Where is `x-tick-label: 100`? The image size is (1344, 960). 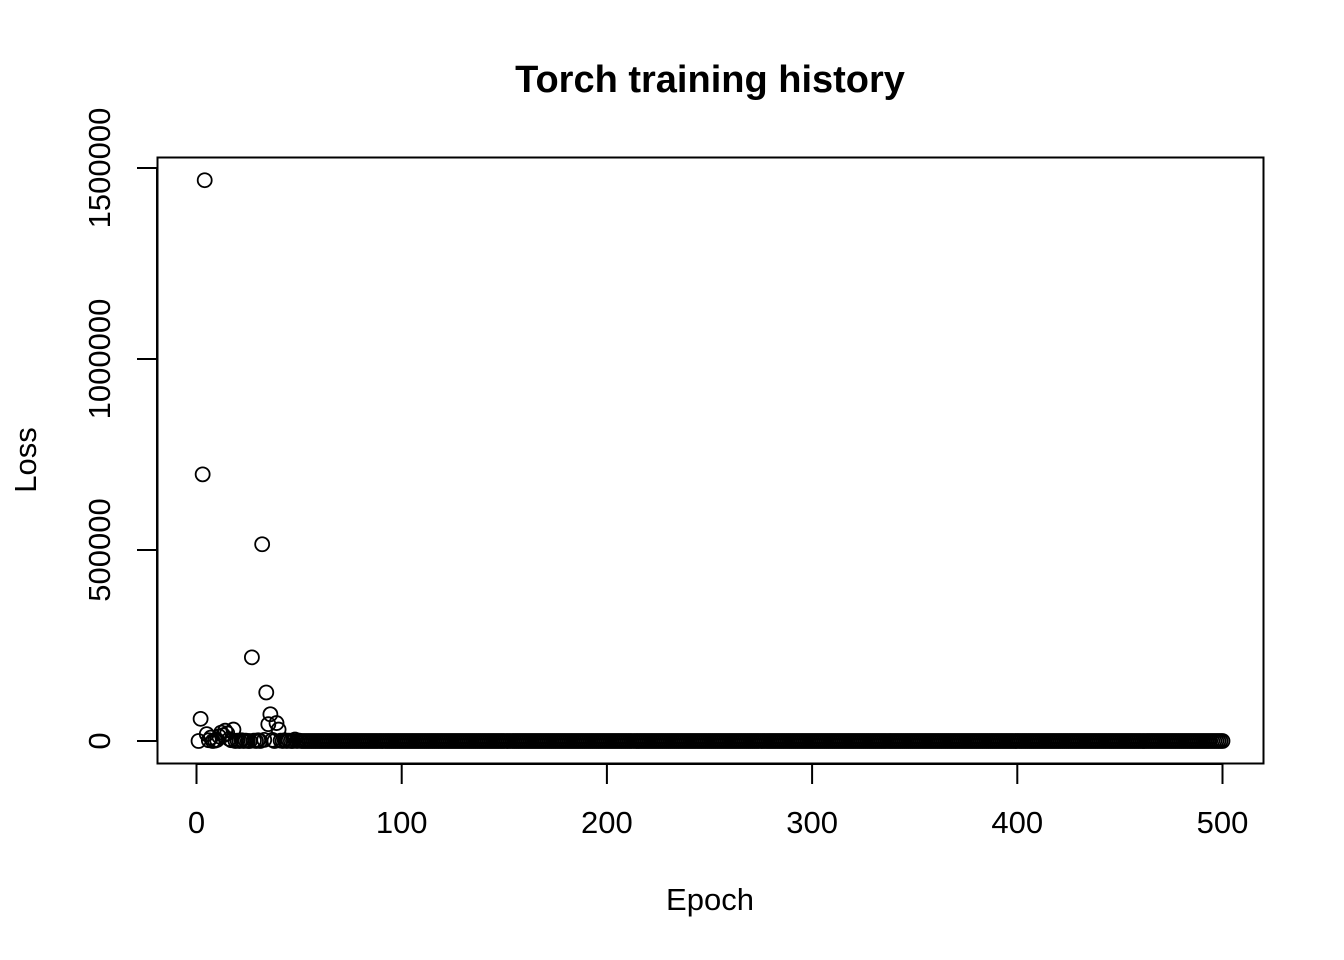
x-tick-label: 100 is located at coordinates (402, 822).